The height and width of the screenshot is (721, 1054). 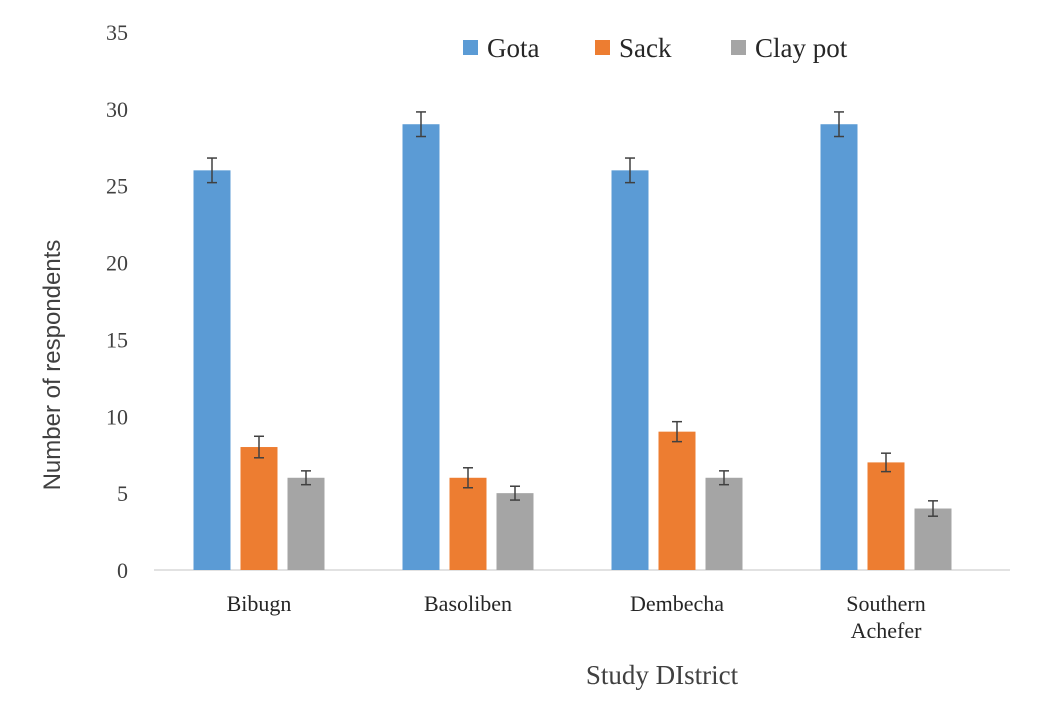 I want to click on y-tick-label: 5, so click(x=122, y=493).